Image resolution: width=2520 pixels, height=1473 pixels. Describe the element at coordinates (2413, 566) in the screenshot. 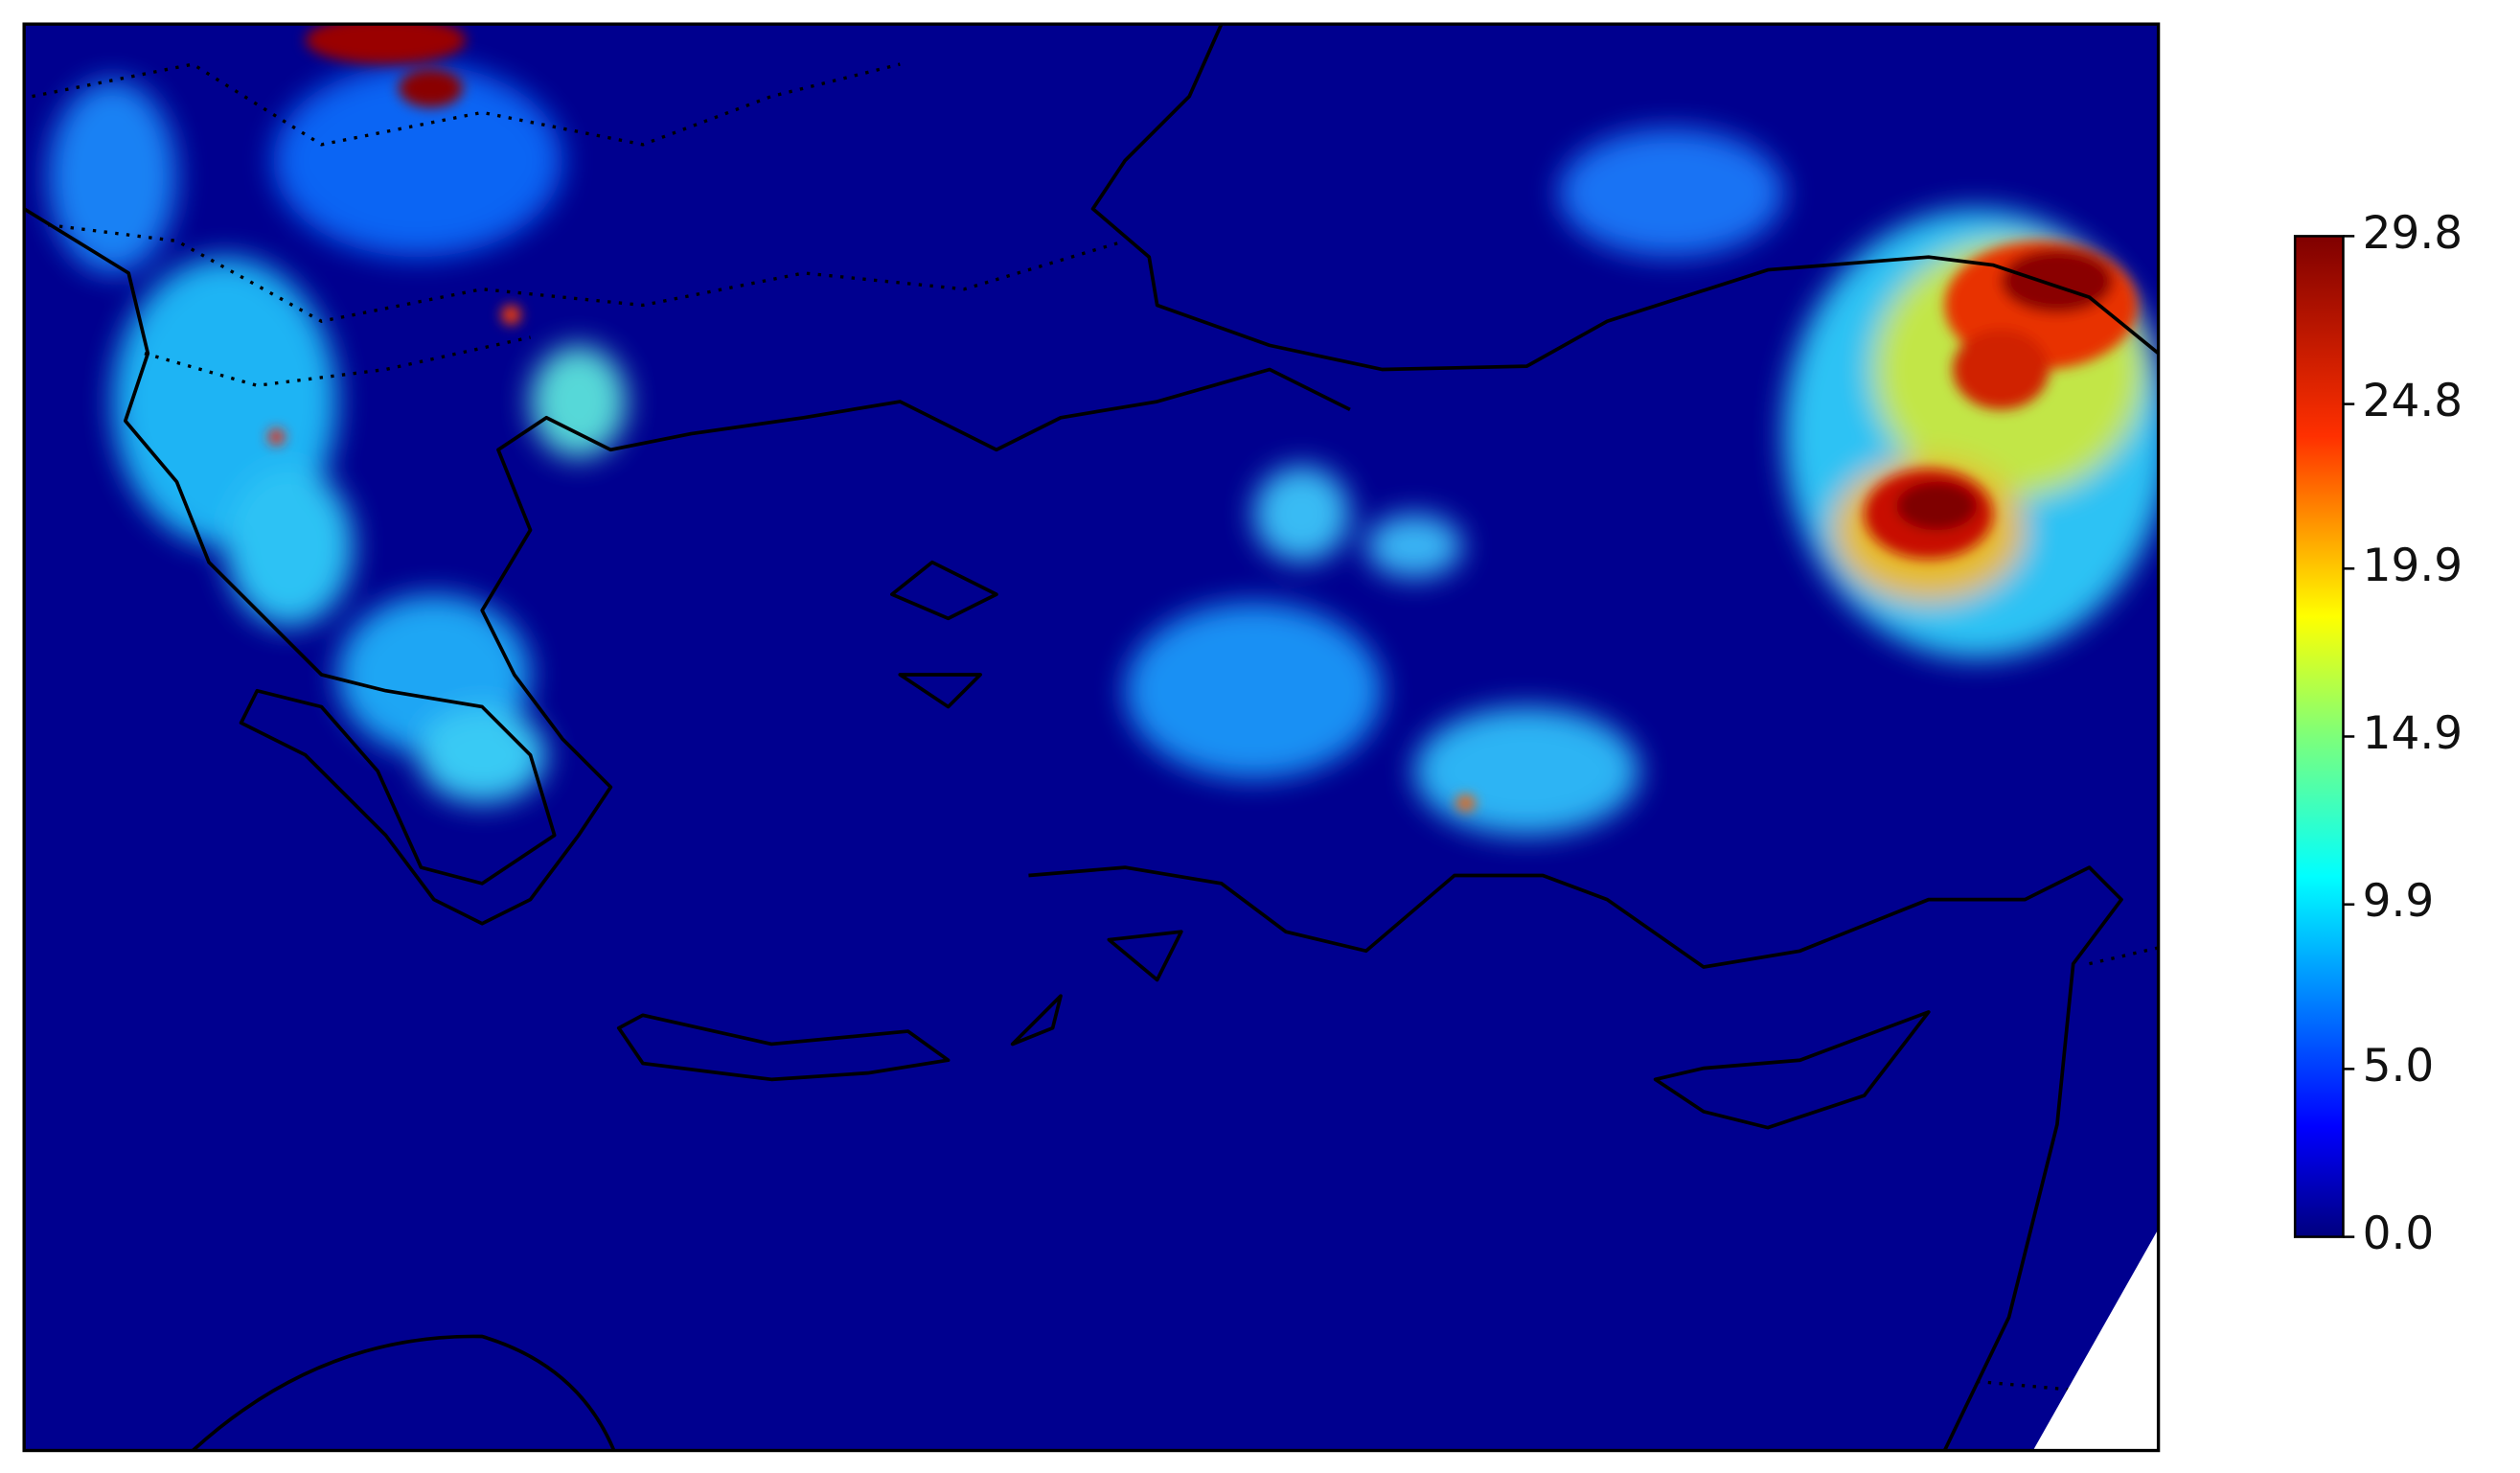

I see `colorbar-tick-label: 19.9` at that location.